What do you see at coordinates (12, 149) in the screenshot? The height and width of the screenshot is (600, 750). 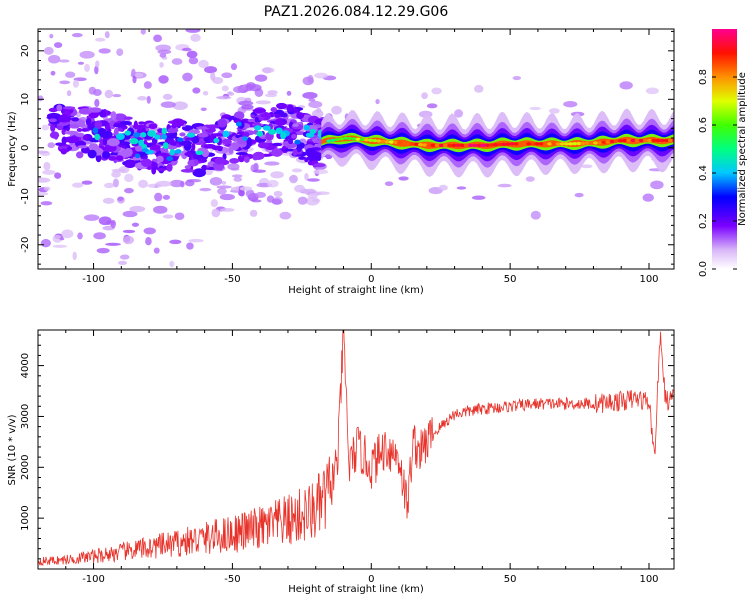 I see `spectrogram-ylabel: Frequency (Hz)` at bounding box center [12, 149].